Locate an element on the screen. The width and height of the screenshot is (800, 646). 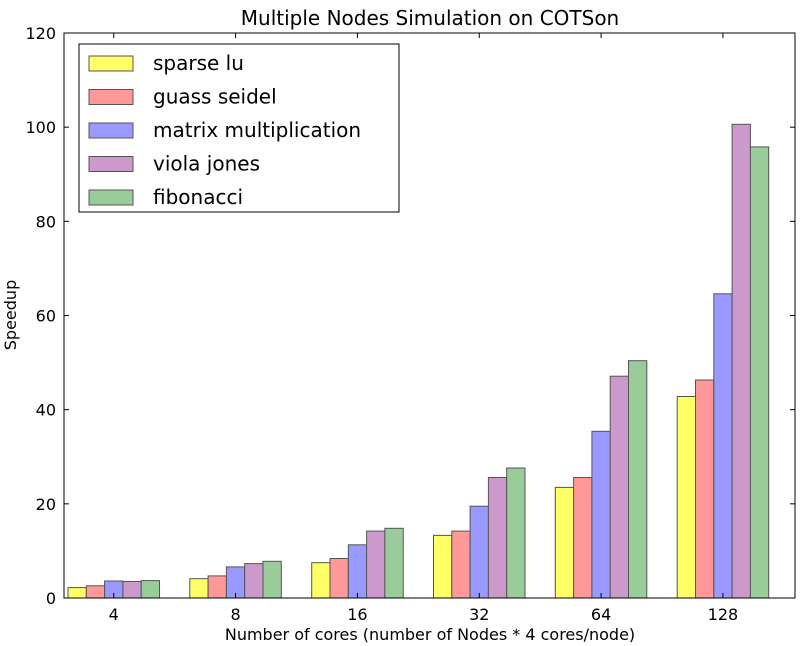
y-tick-label: 100 is located at coordinates (40, 127).